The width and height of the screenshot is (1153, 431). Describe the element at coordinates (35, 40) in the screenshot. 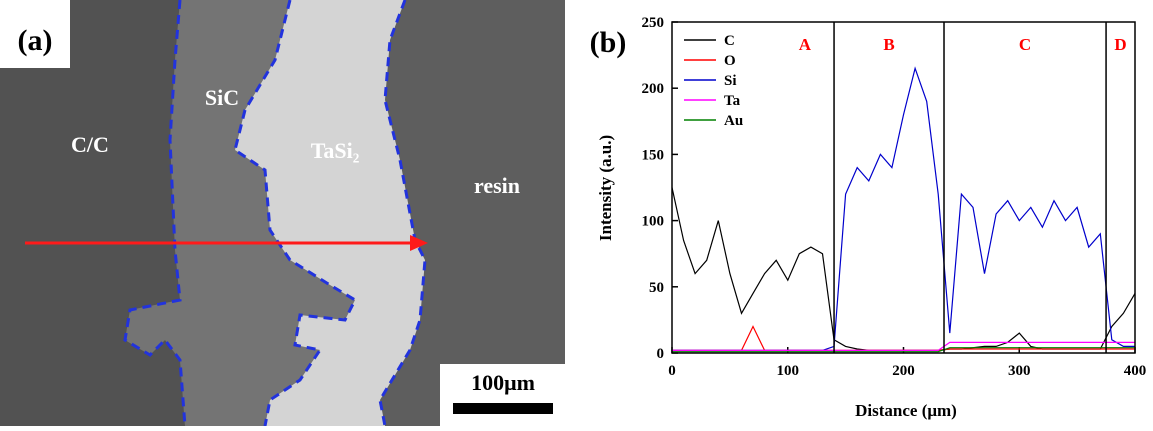

I see `panel-label: (a)` at that location.